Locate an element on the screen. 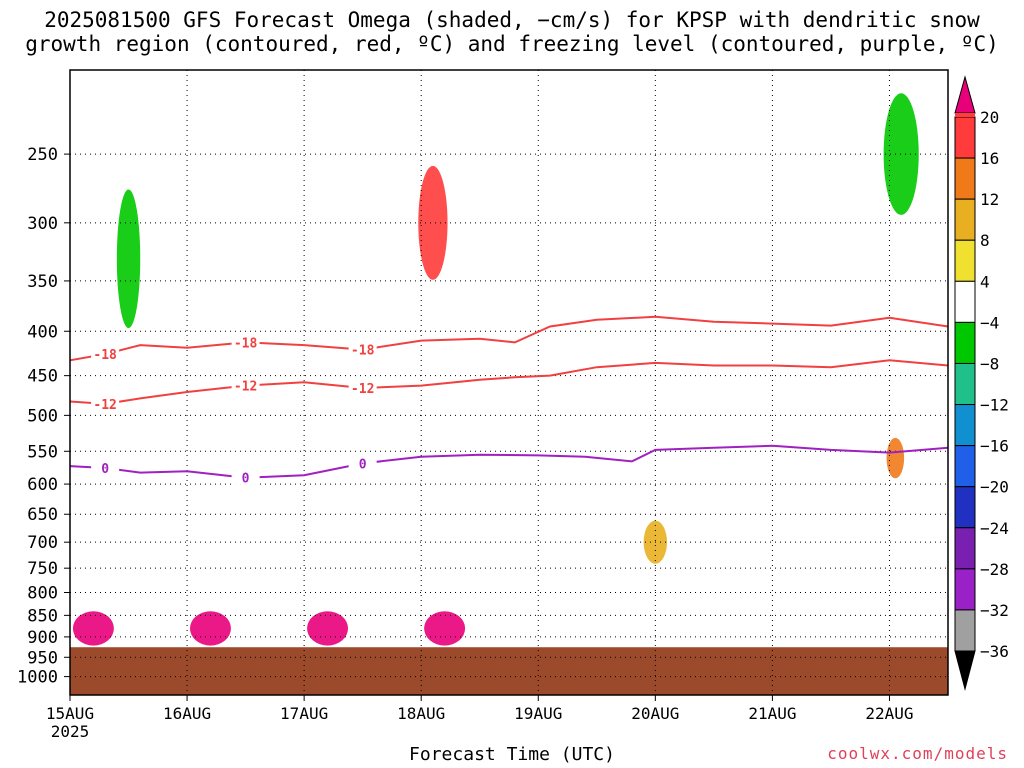 This screenshot has width=1024, height=768. credit-link: coolwx.com/models is located at coordinates (917, 753).